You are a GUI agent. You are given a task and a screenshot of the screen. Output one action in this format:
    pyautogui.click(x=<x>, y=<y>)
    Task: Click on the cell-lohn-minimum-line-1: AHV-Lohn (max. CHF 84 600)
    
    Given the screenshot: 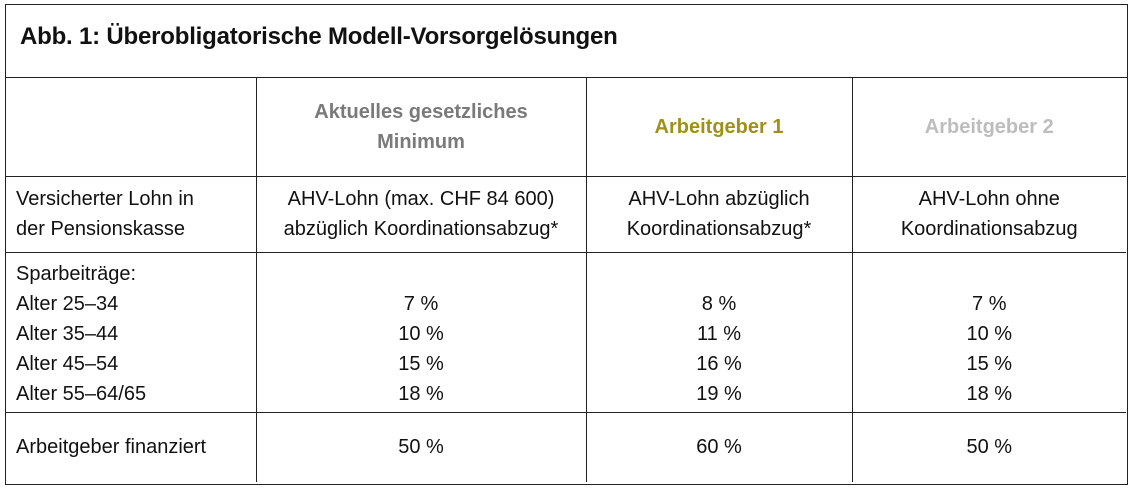 What is the action you would take?
    pyautogui.click(x=421, y=199)
    